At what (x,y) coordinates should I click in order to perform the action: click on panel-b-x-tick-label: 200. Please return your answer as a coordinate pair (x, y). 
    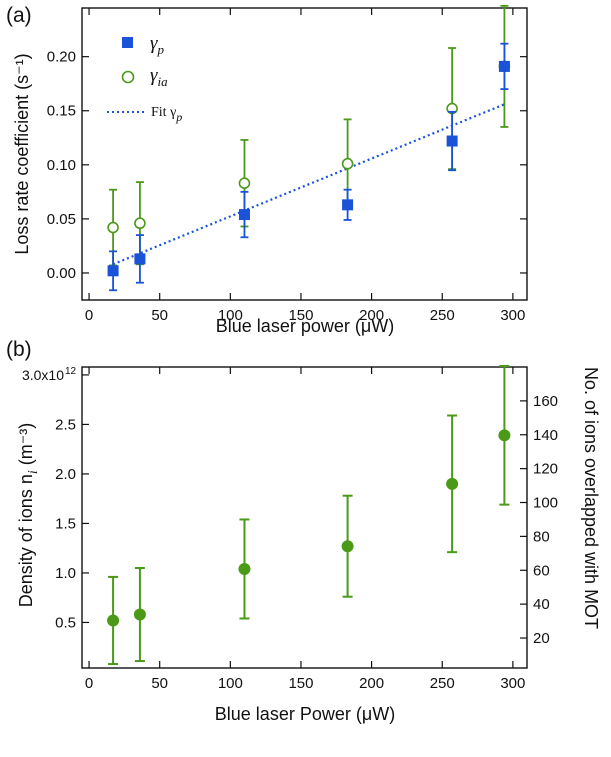
    Looking at the image, I should click on (371, 683).